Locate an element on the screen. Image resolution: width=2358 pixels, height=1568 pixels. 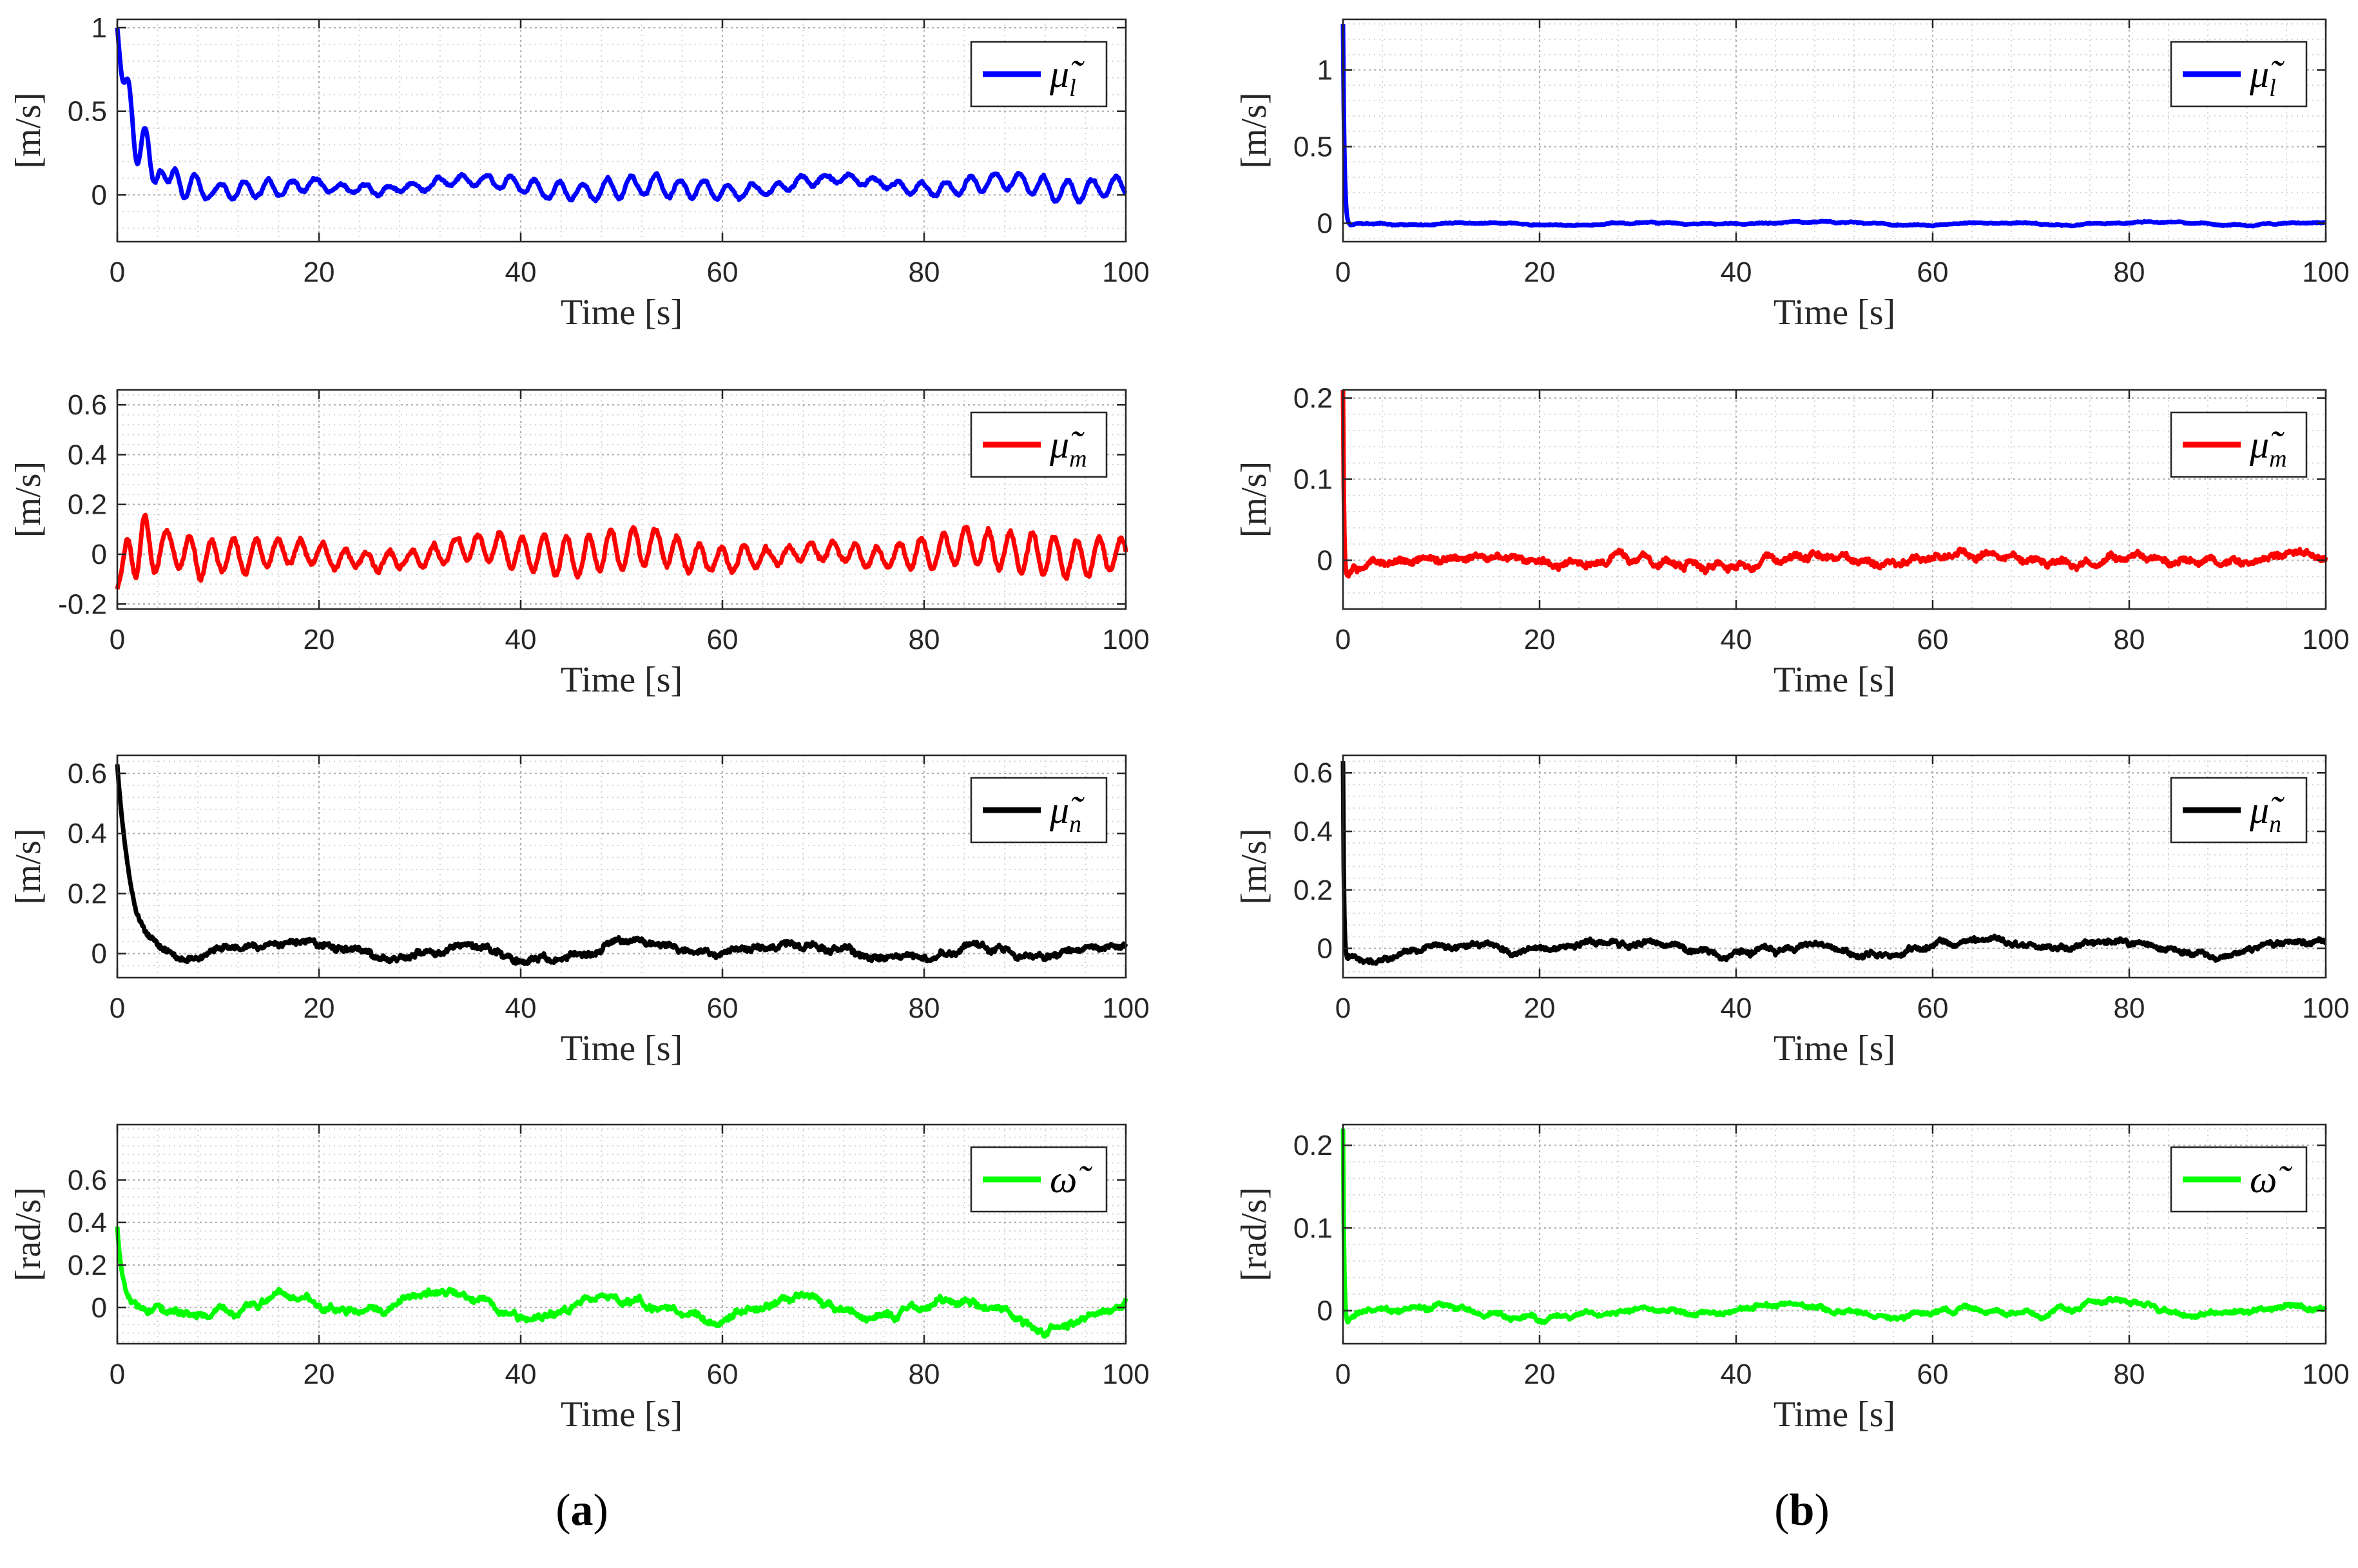
series-line-b2 is located at coordinates (1834, 484).